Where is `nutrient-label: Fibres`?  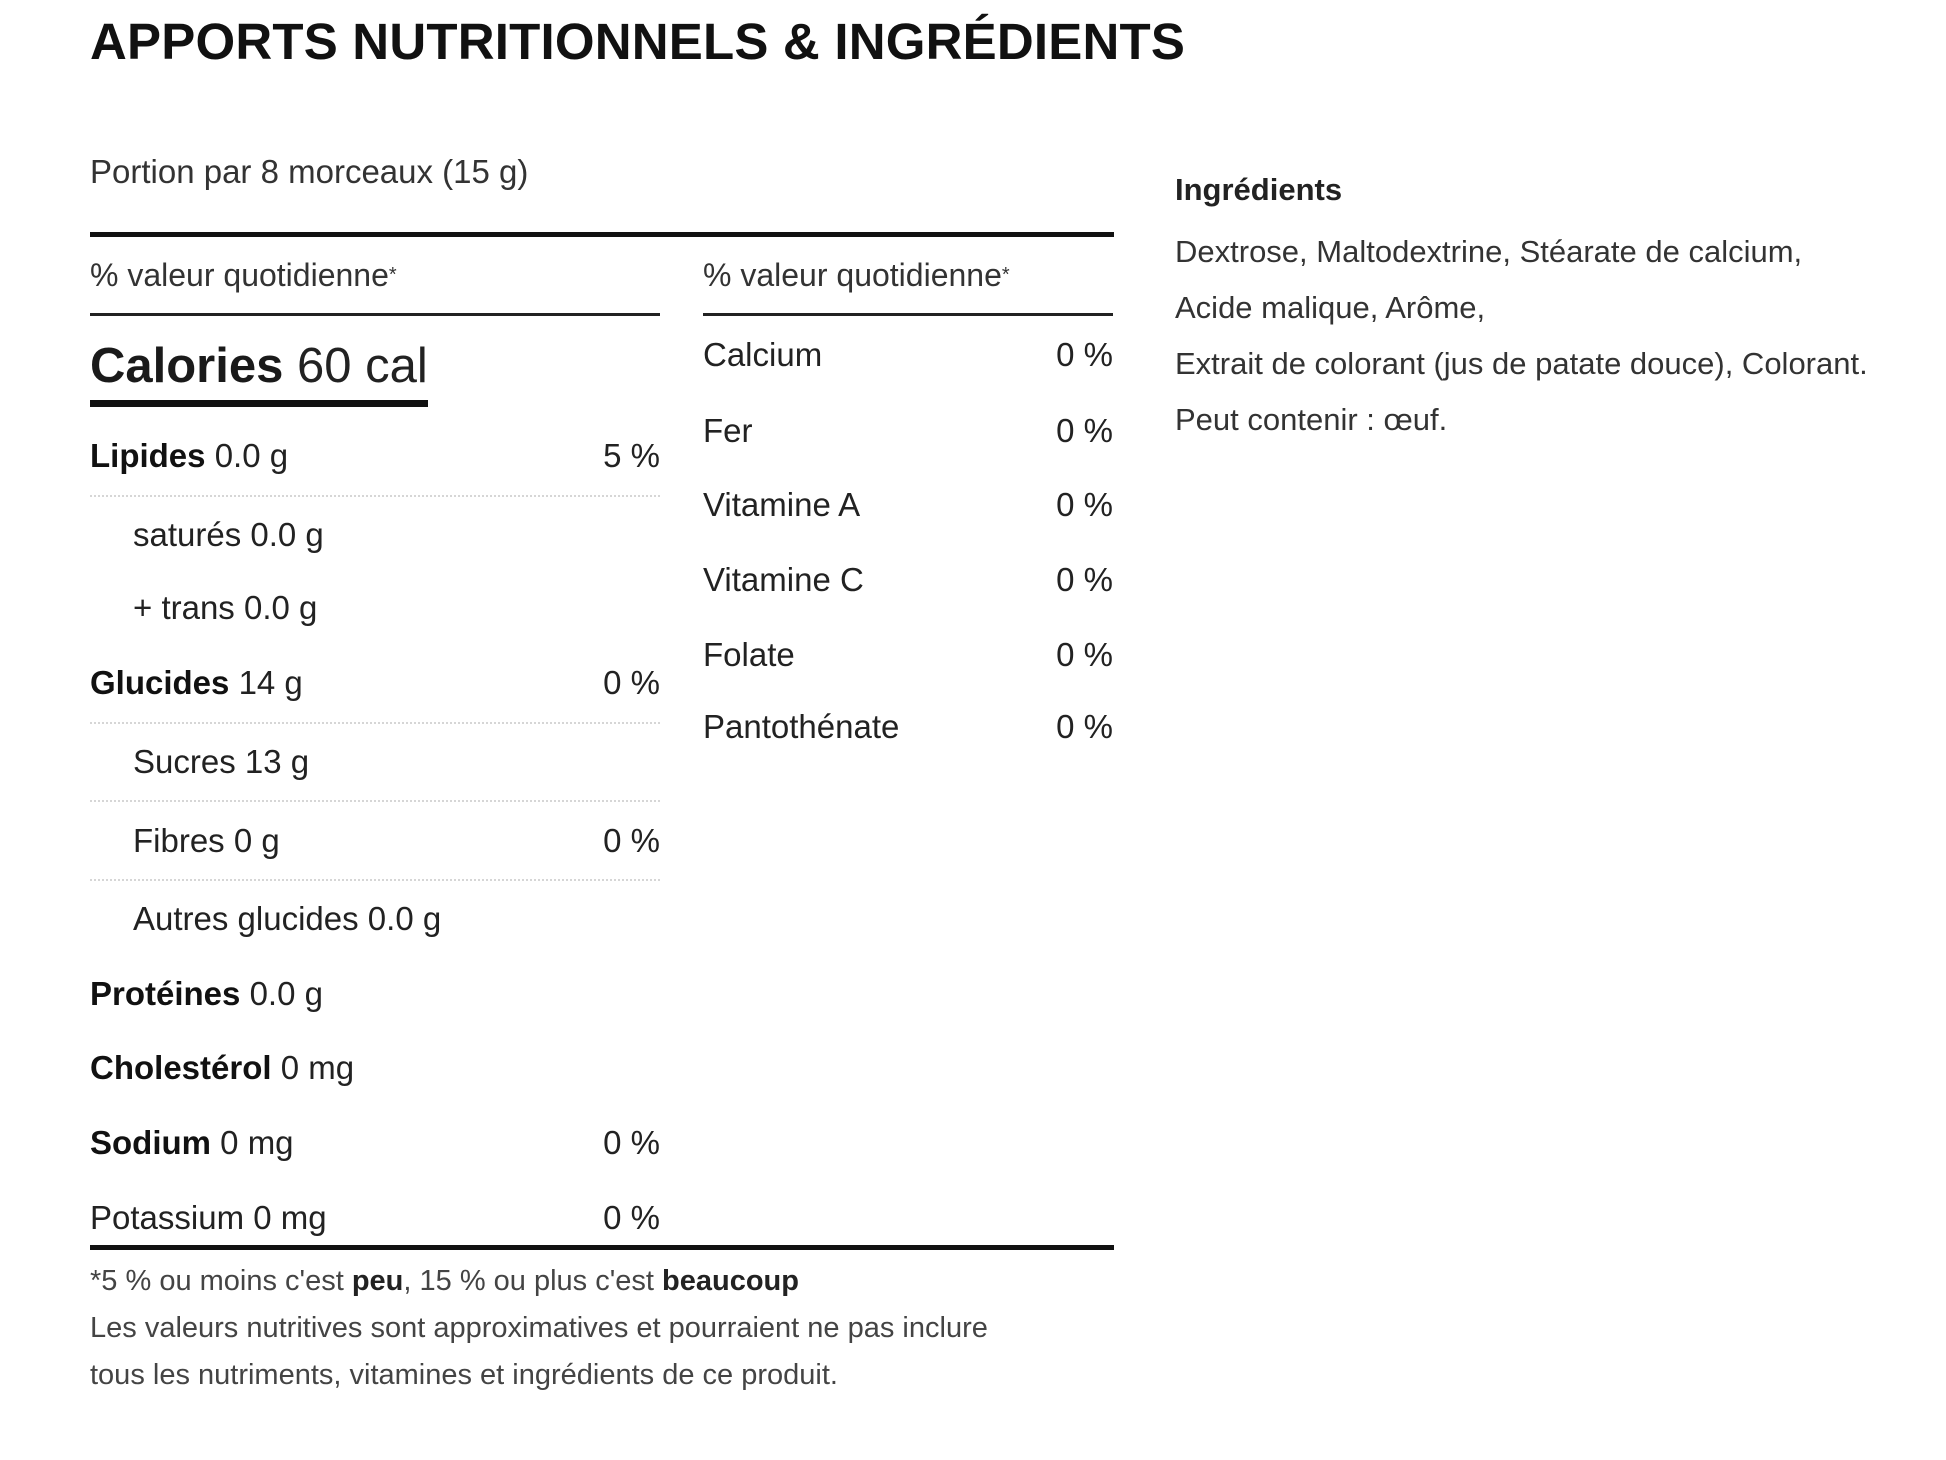
nutrient-label: Fibres is located at coordinates (179, 840).